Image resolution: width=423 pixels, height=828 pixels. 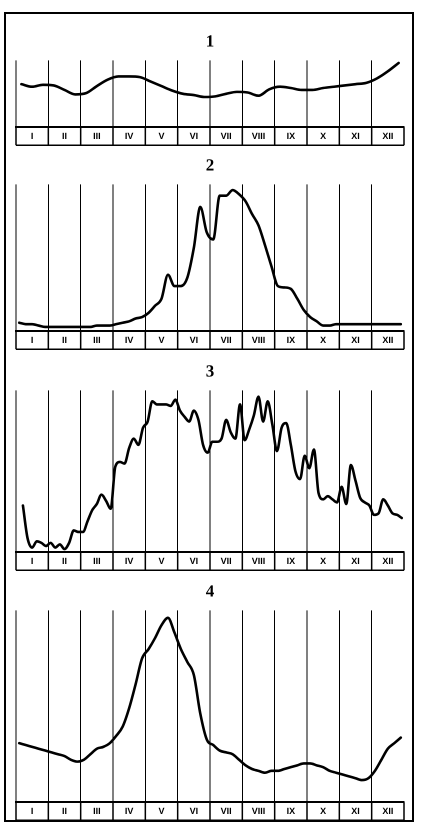 What do you see at coordinates (210, 165) in the screenshot?
I see `chart-title: 2` at bounding box center [210, 165].